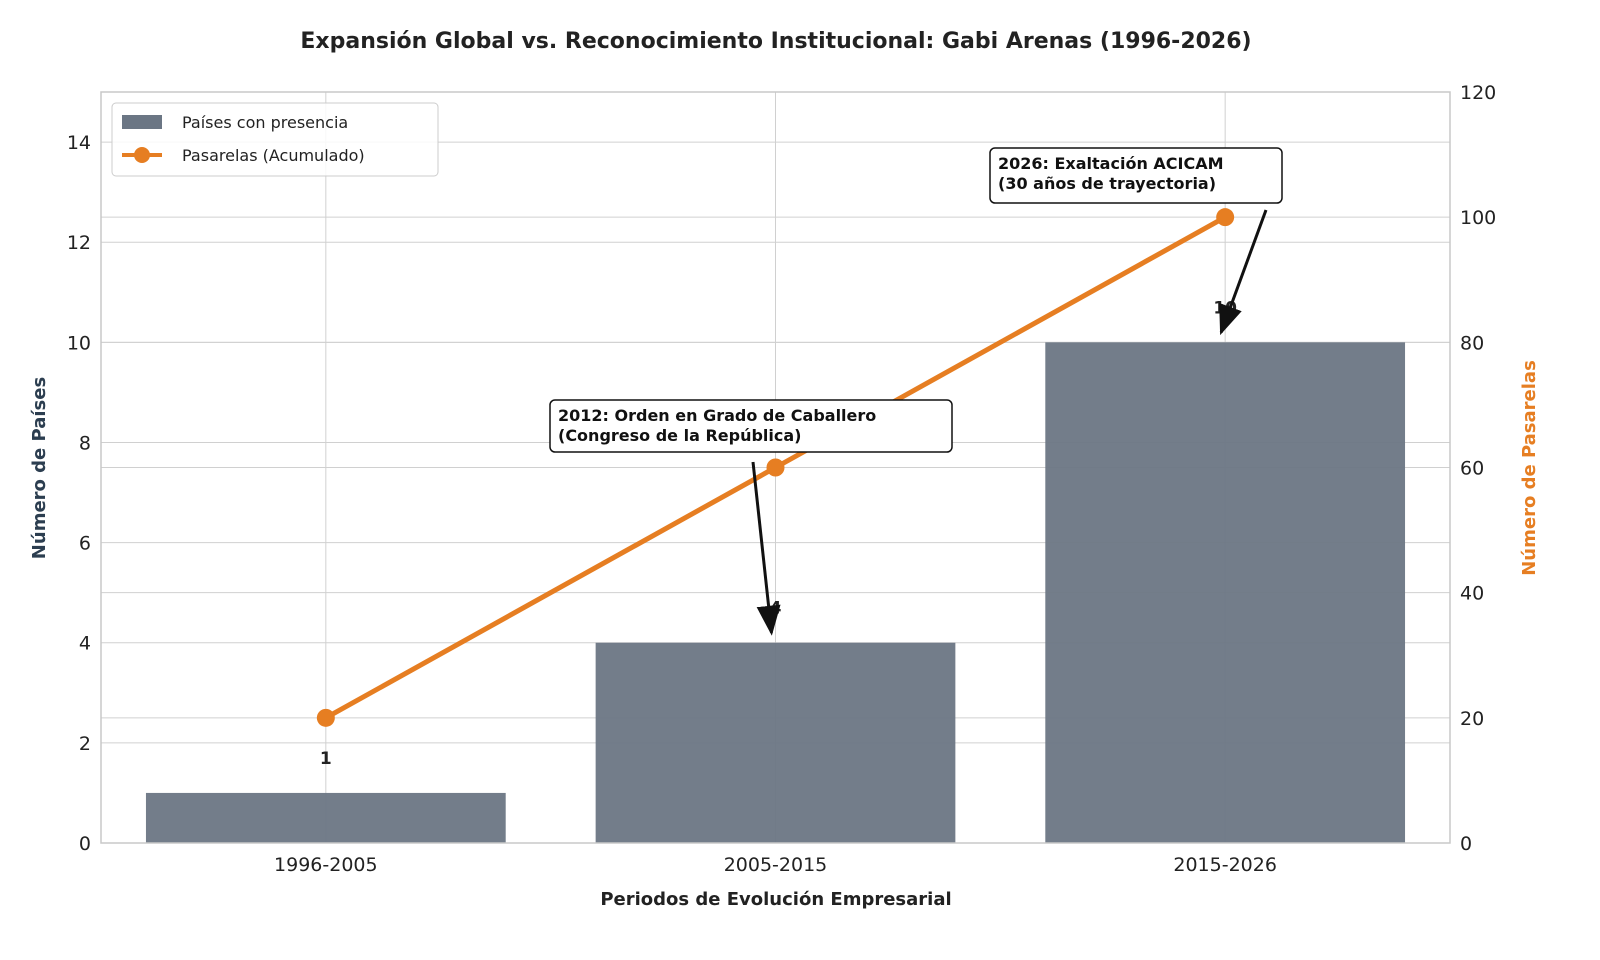 The width and height of the screenshot is (1600, 960). I want to click on annotation-text: (30 años de trayectoria), so click(1107, 183).